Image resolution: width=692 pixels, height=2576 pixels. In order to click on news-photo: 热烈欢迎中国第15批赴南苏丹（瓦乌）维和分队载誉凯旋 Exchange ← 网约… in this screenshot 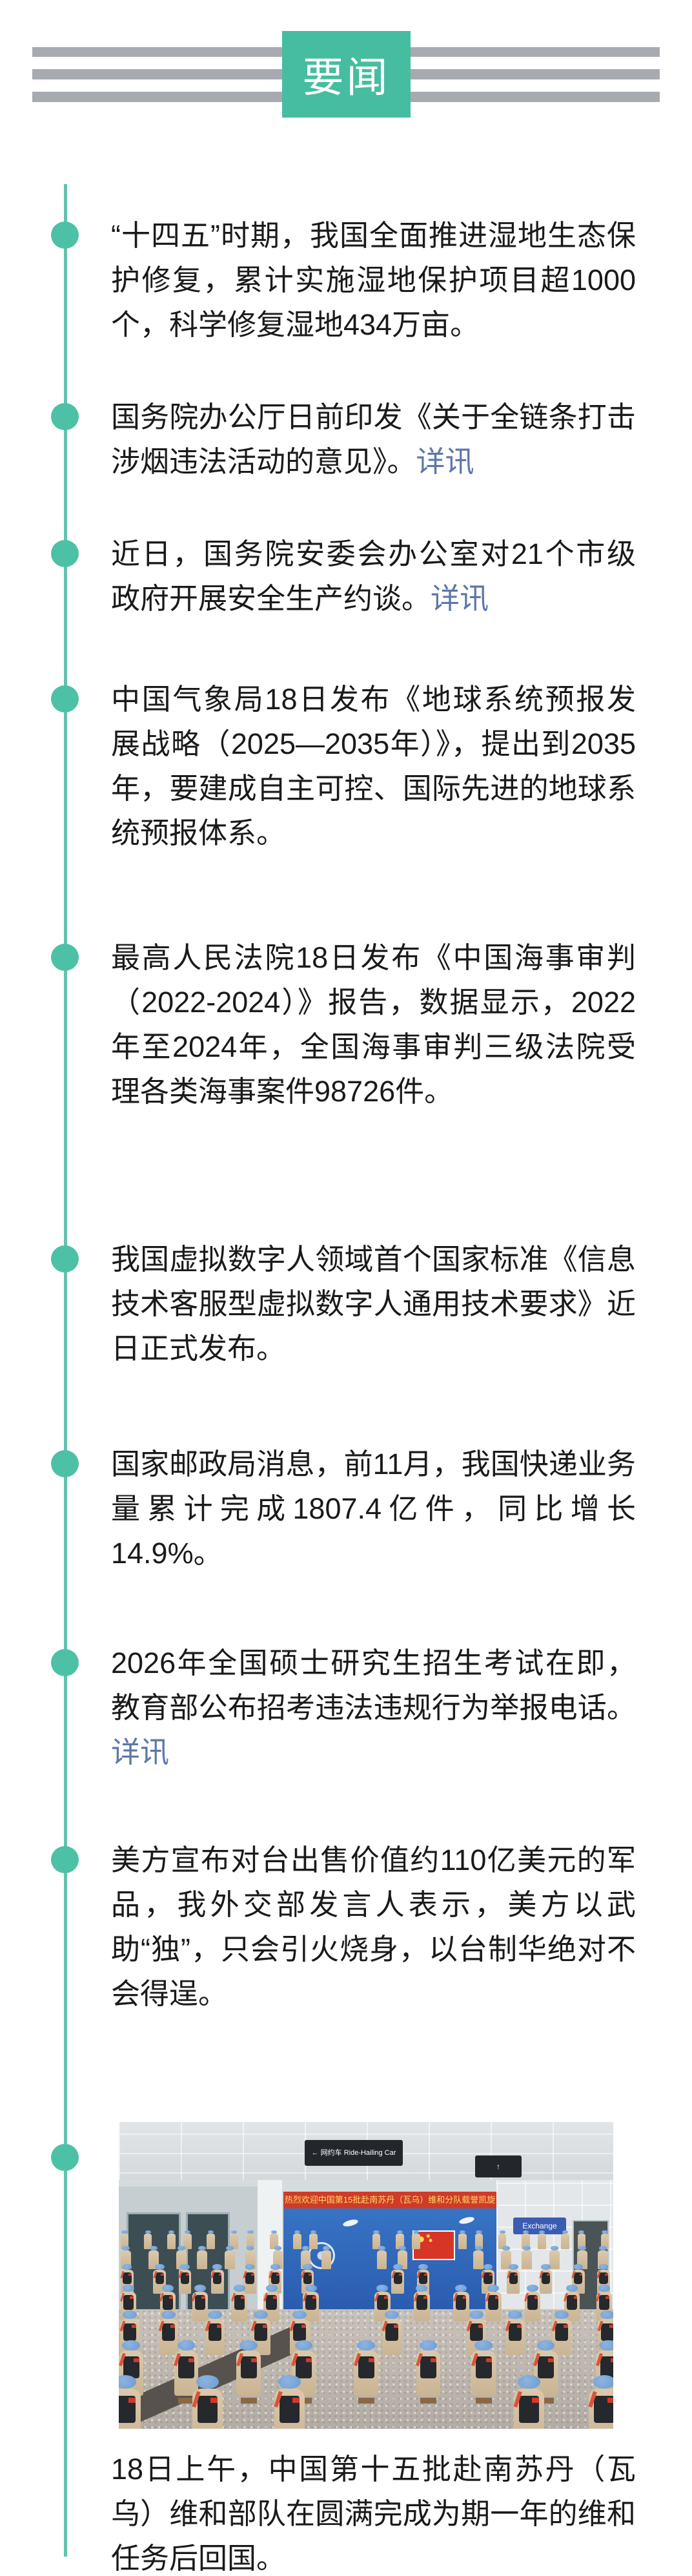, I will do `click(366, 2275)`.